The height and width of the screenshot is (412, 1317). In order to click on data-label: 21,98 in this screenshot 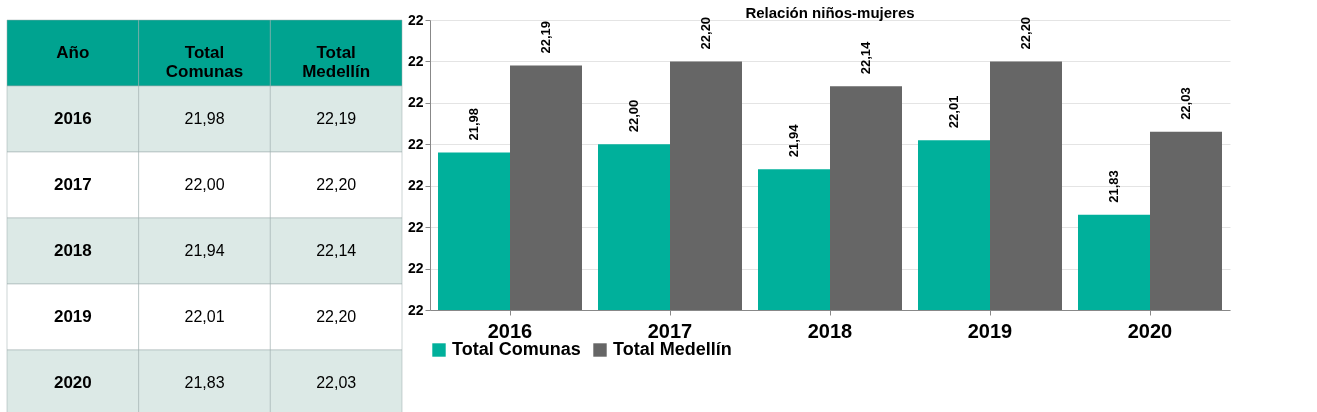, I will do `click(473, 124)`.